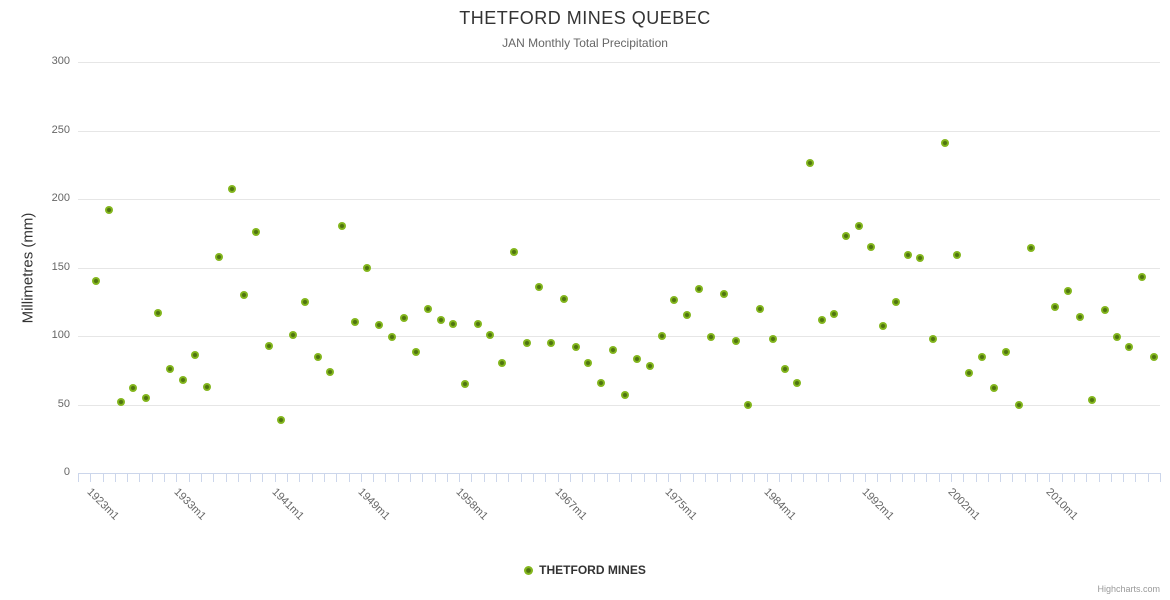 The width and height of the screenshot is (1170, 600). What do you see at coordinates (619, 405) in the screenshot?
I see `grid-line` at bounding box center [619, 405].